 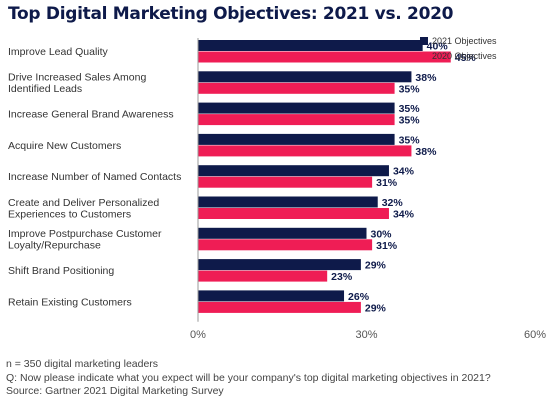 What do you see at coordinates (61, 271) in the screenshot?
I see `category-label: Shift Brand Positioning` at bounding box center [61, 271].